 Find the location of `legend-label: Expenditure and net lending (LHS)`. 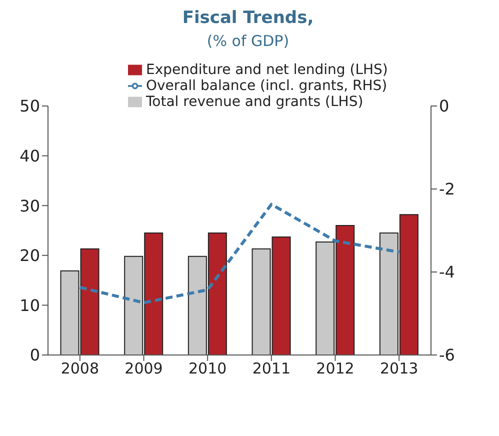

legend-label: Expenditure and net lending (LHS) is located at coordinates (267, 70).